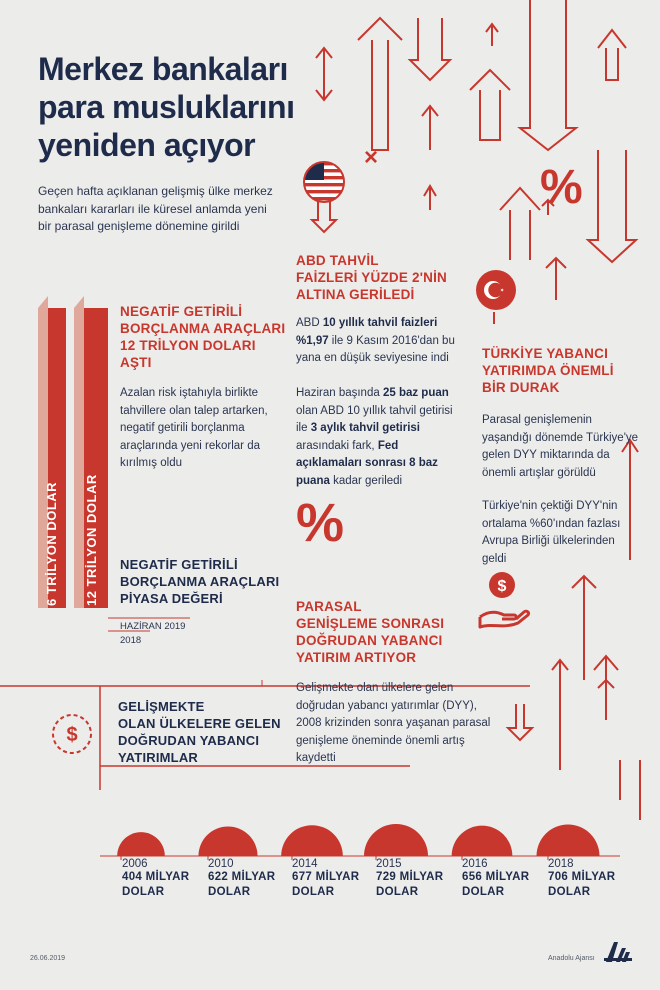 This screenshot has height=990, width=660. What do you see at coordinates (141, 844) in the screenshot?
I see `chart-bar-2006` at bounding box center [141, 844].